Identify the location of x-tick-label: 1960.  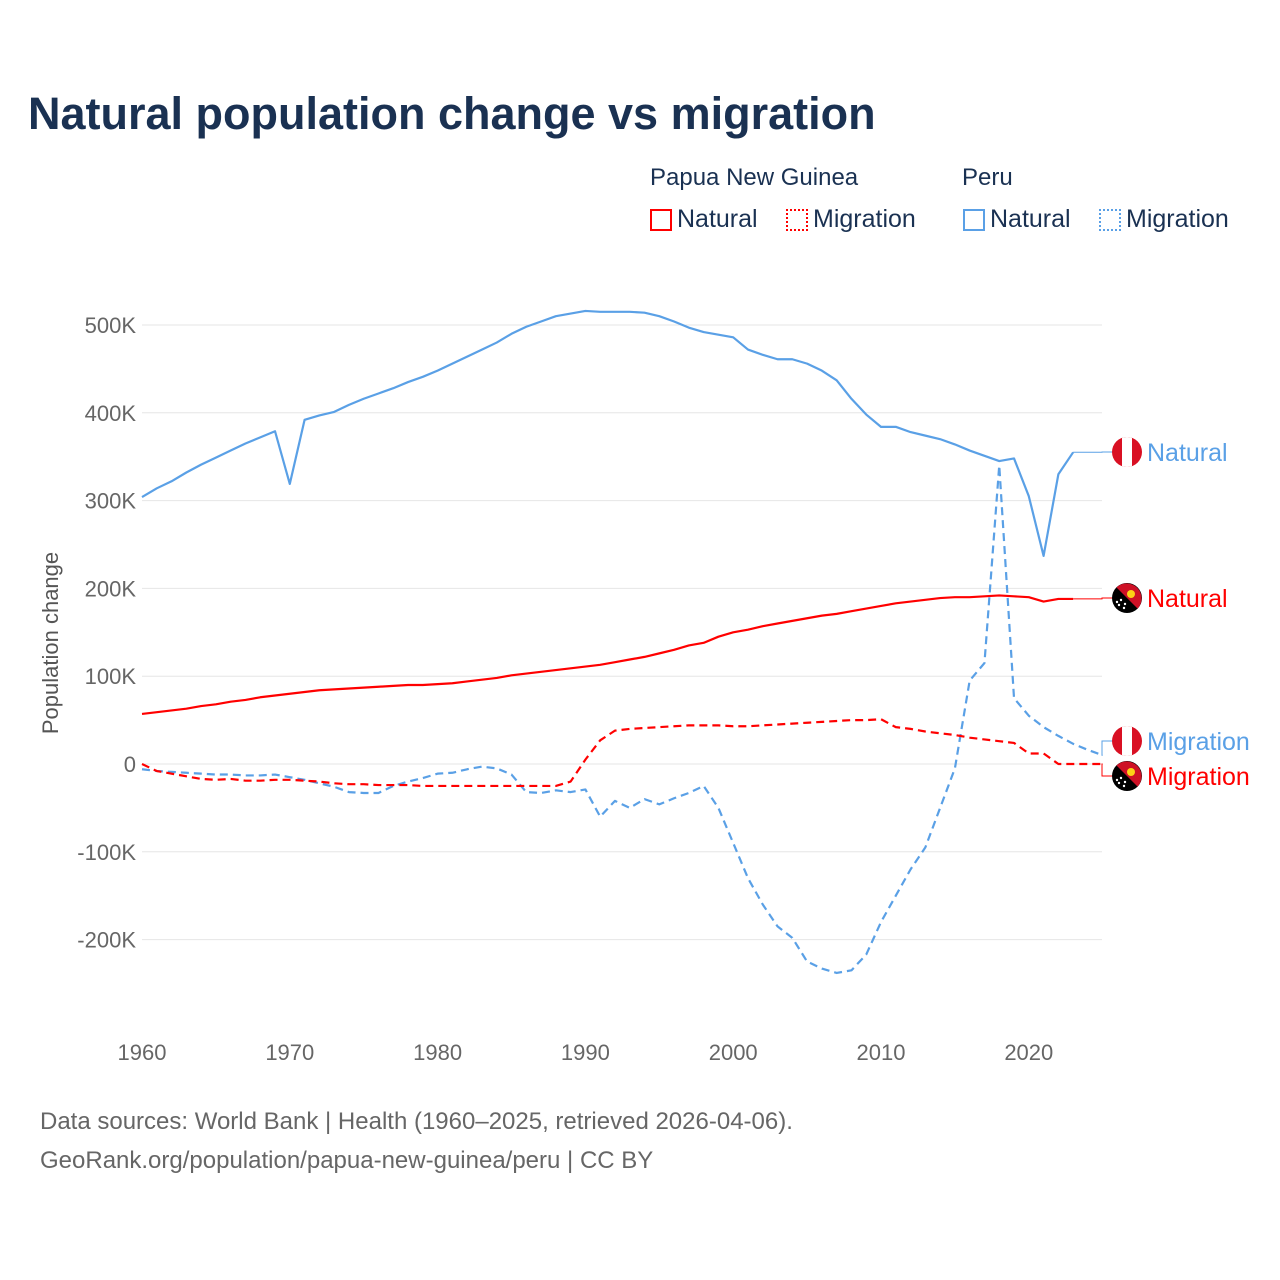
(142, 1052).